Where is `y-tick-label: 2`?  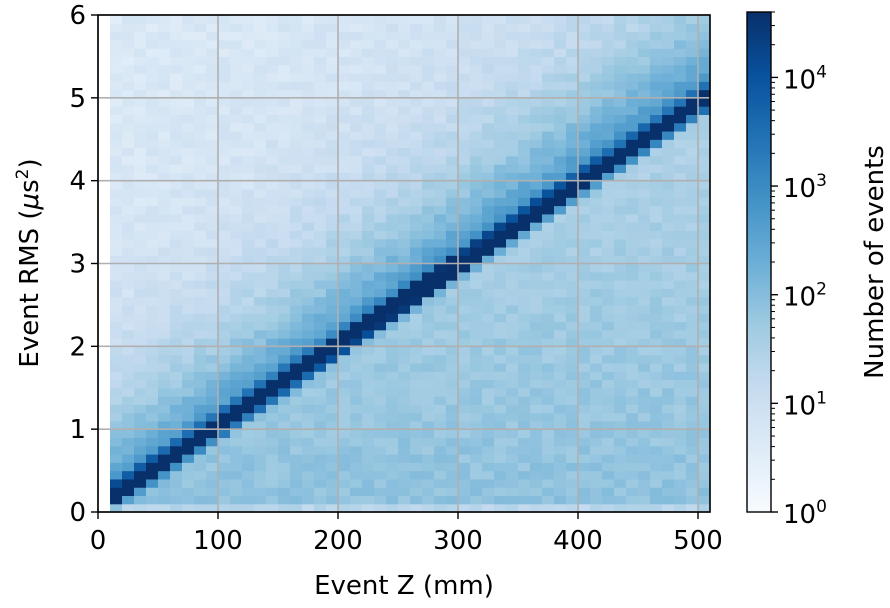 y-tick-label: 2 is located at coordinates (77, 347).